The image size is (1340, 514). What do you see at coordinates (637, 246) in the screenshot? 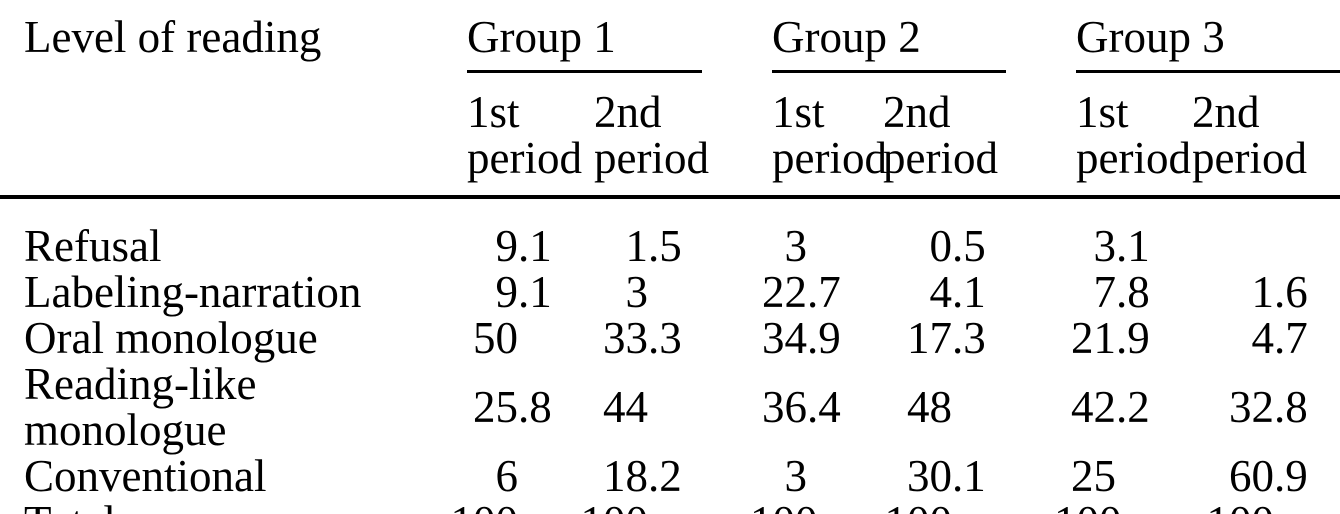
I see `integer-part: 1` at bounding box center [637, 246].